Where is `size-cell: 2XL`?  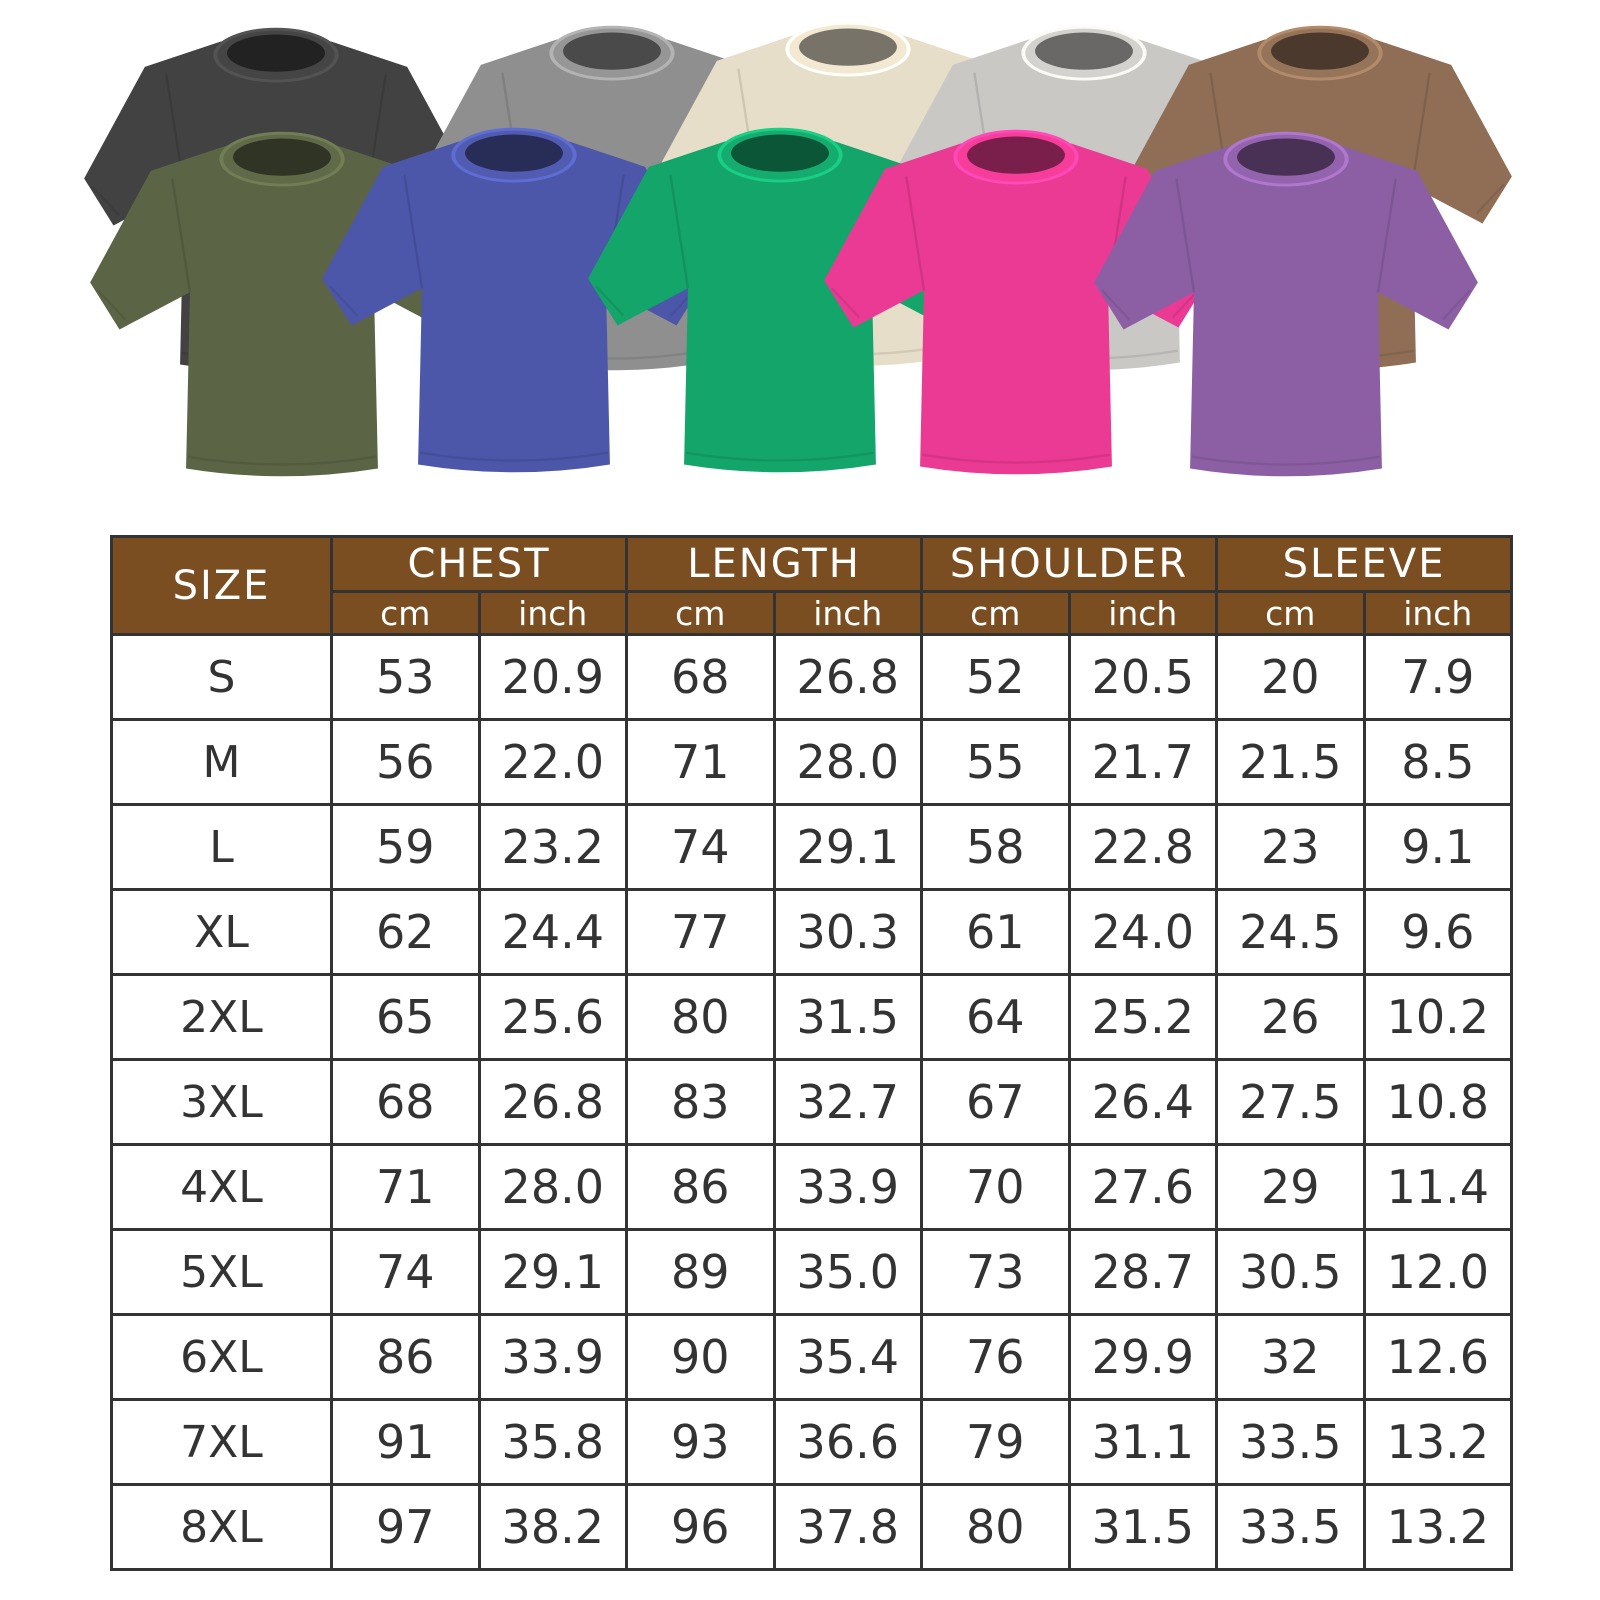 size-cell: 2XL is located at coordinates (221, 1017).